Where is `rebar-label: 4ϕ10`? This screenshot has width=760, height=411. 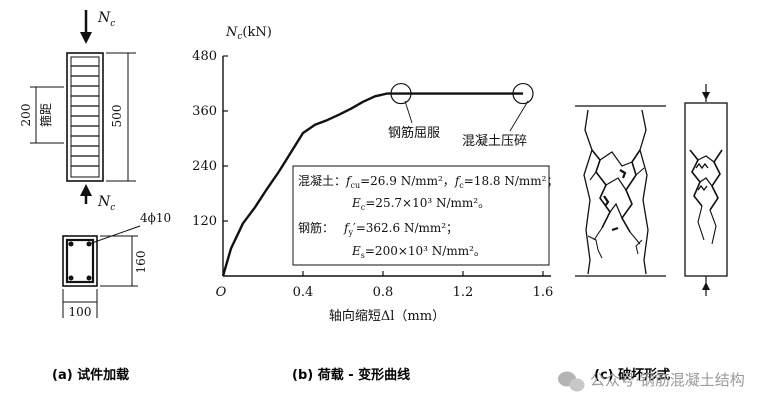 rebar-label: 4ϕ10 is located at coordinates (155, 218).